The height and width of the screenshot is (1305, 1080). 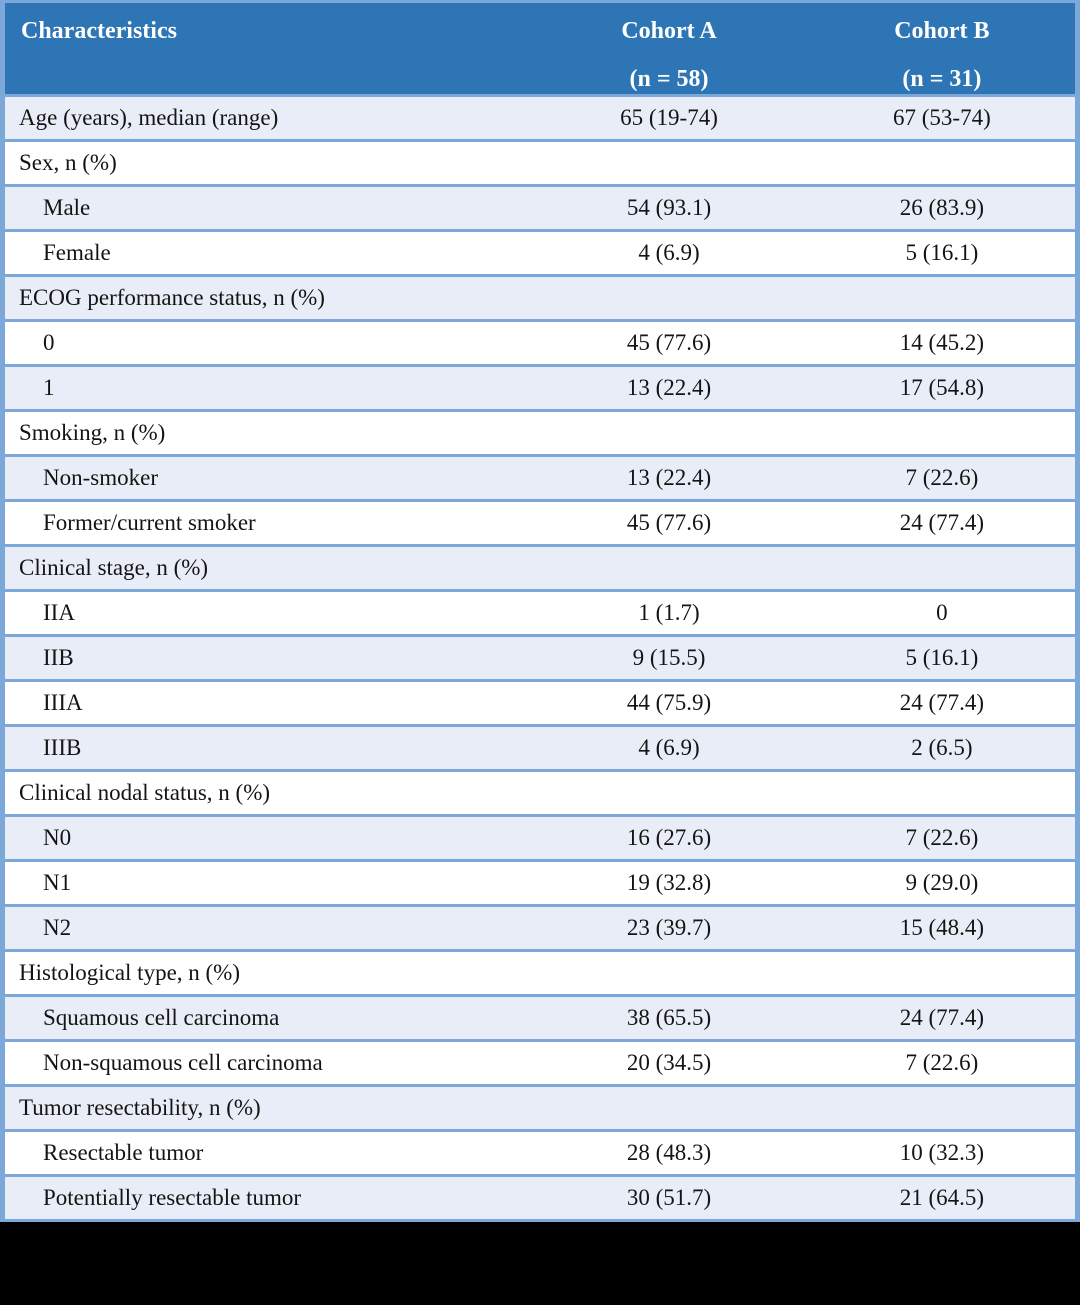 I want to click on cohort-b-title: Cohort B, so click(x=942, y=31).